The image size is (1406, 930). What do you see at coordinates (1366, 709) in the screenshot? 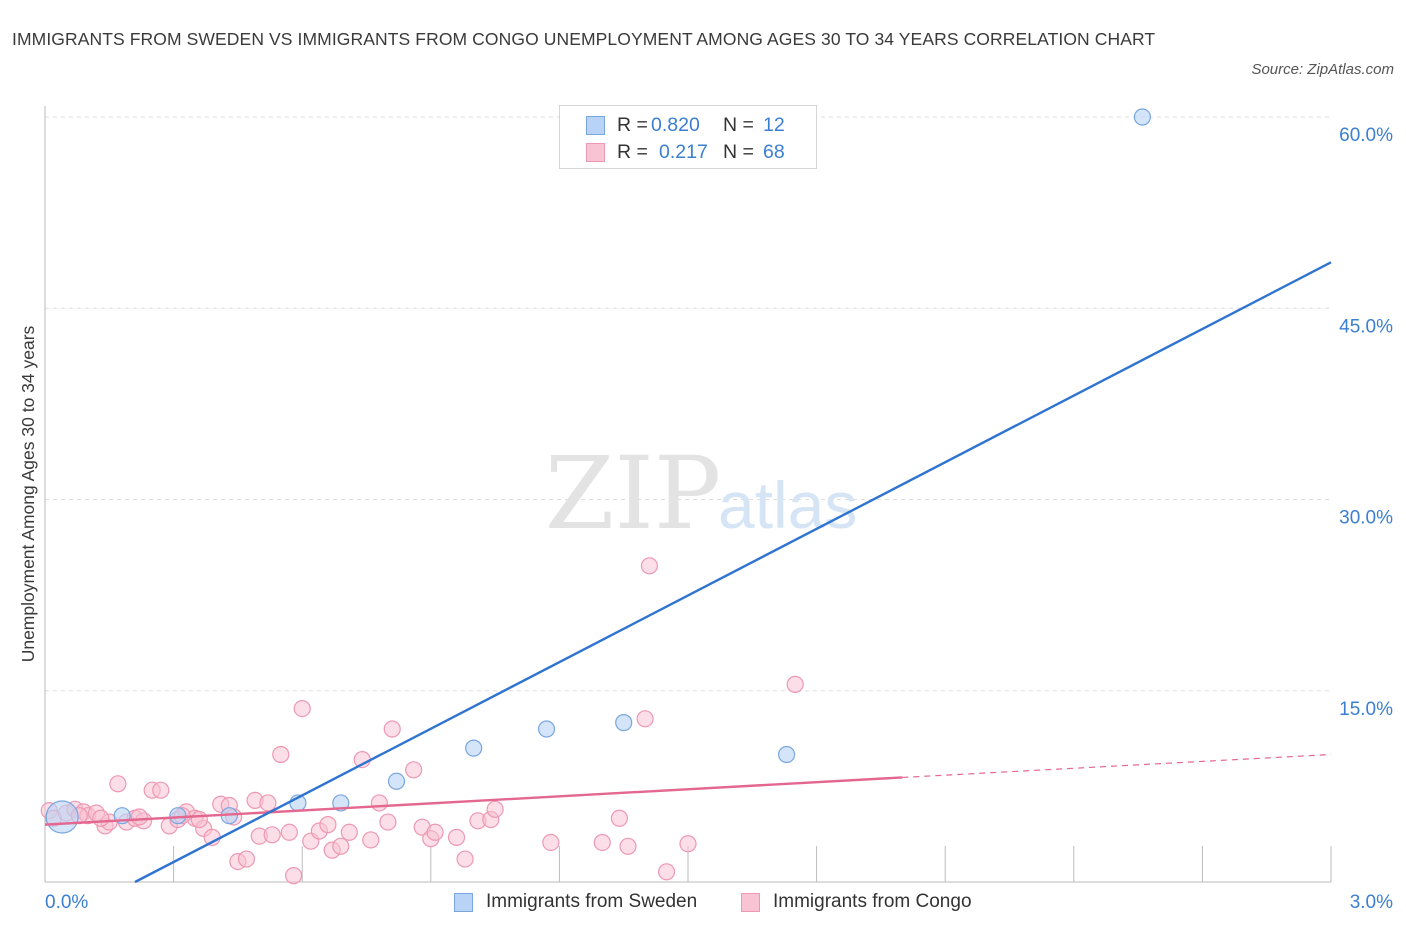
I see `y-tick-label-0: 15.0%` at bounding box center [1366, 709].